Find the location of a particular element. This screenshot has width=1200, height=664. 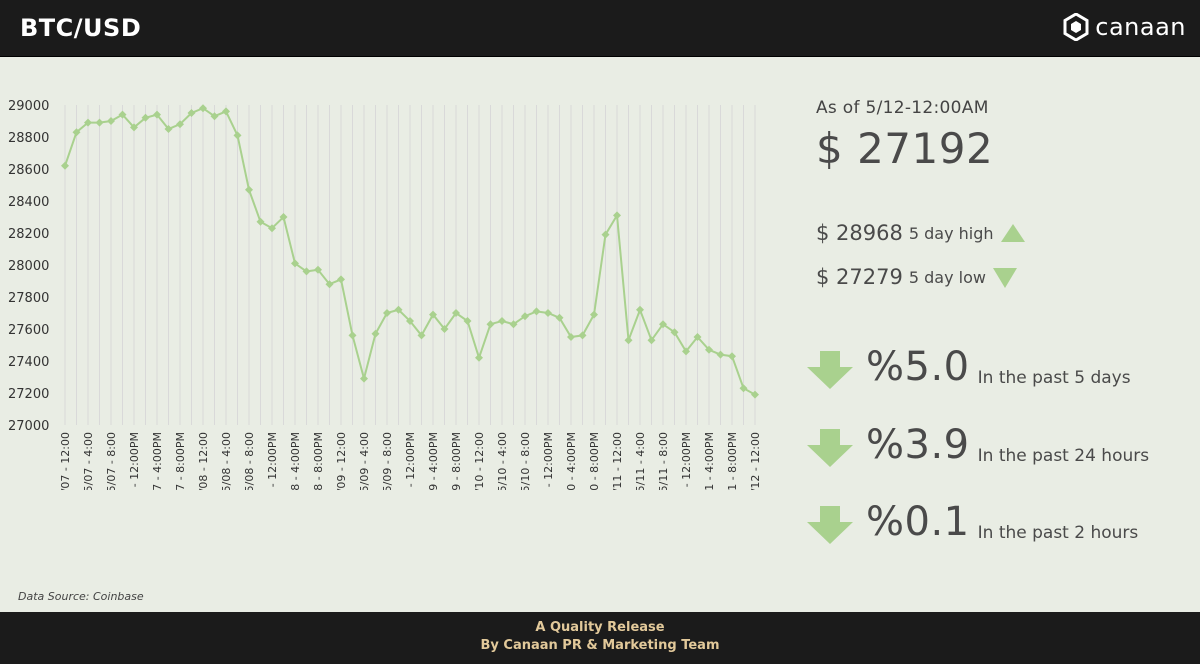

x-tick-label: 05/08 - 8:00 is located at coordinates (249, 461).